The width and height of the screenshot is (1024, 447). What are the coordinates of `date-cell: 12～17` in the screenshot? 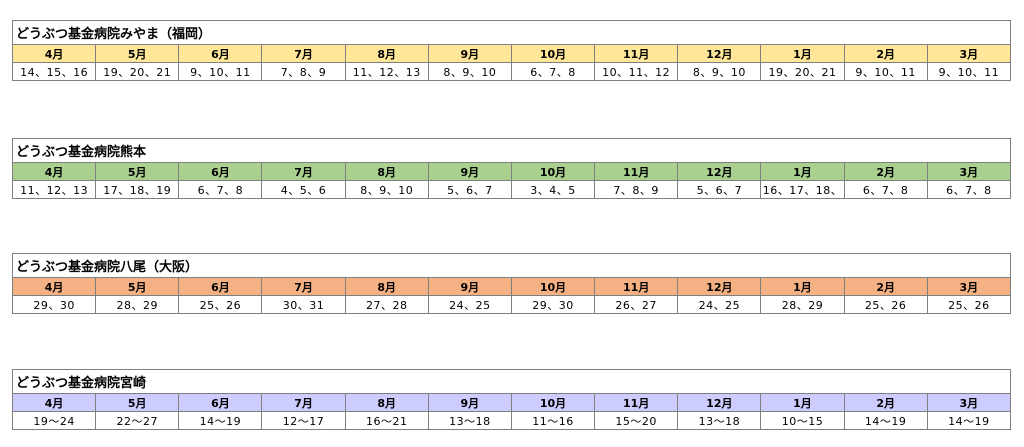 It's located at (303, 420).